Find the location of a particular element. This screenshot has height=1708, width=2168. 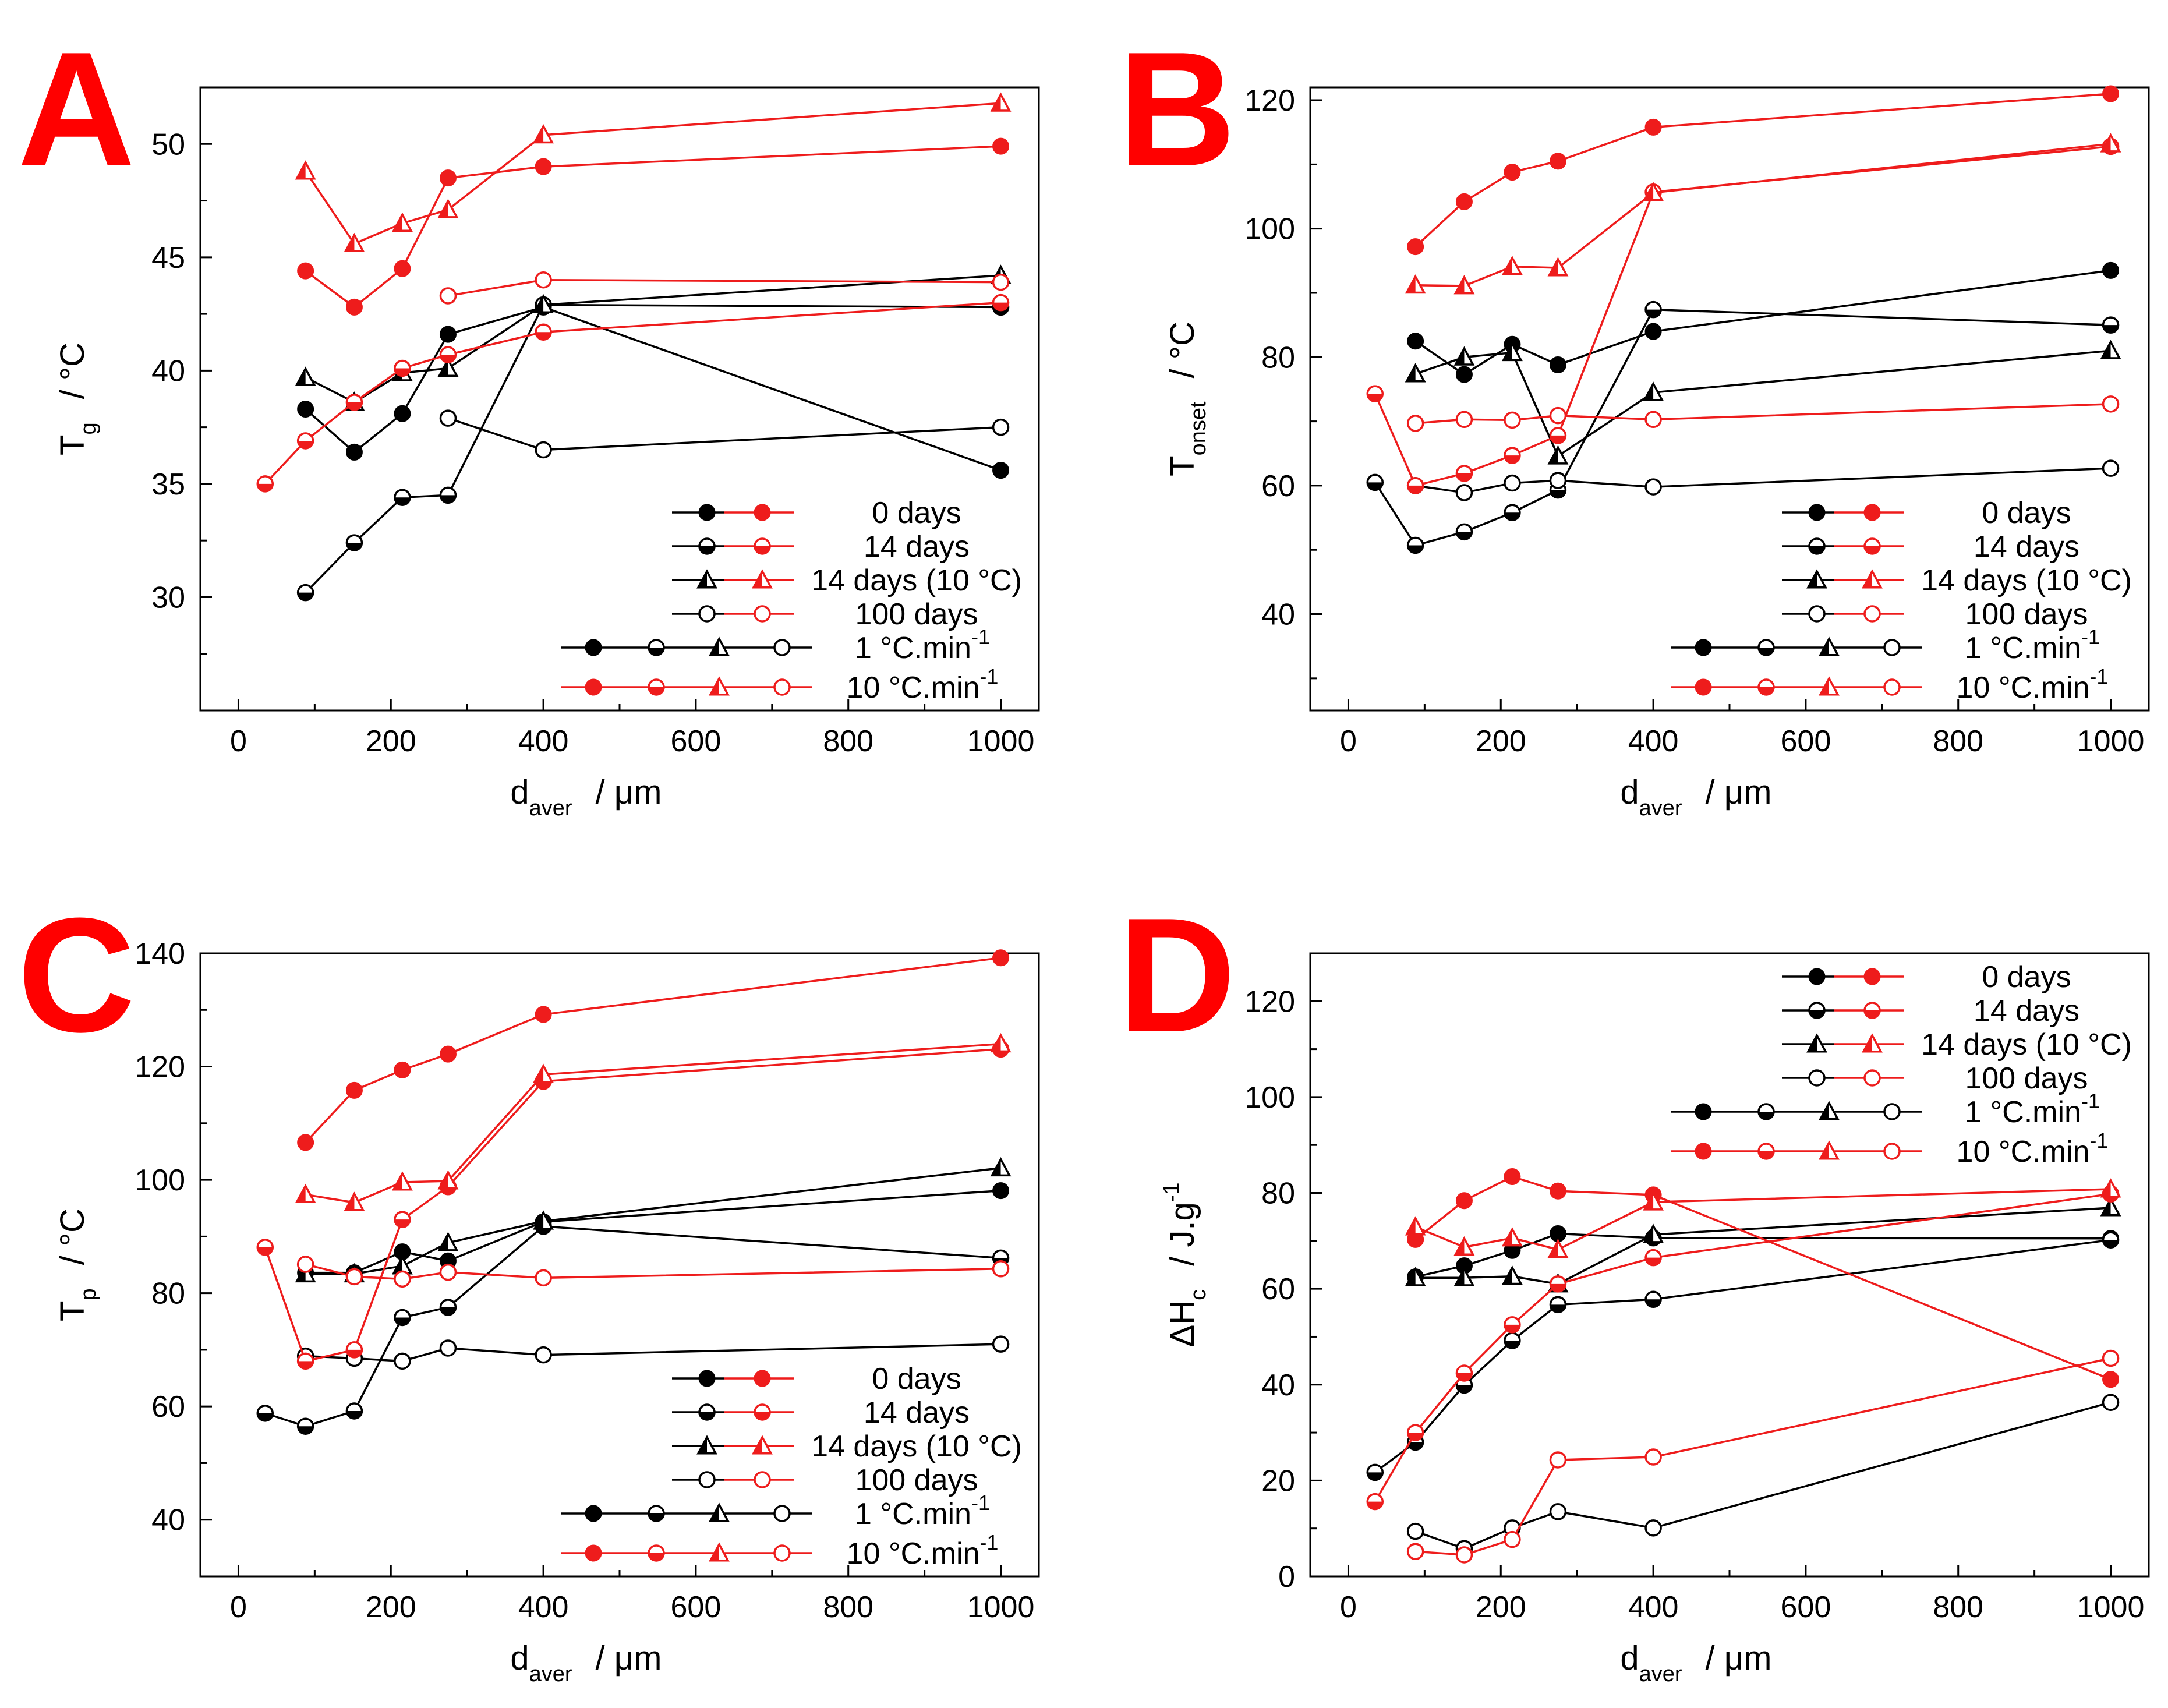

y-tick-label: 30 is located at coordinates (168, 597).